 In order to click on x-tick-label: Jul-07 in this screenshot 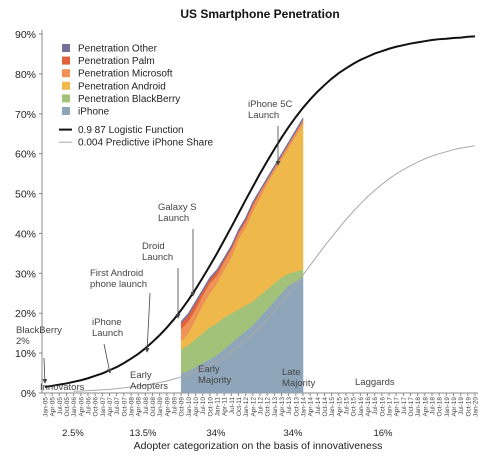, I will do `click(117, 406)`.